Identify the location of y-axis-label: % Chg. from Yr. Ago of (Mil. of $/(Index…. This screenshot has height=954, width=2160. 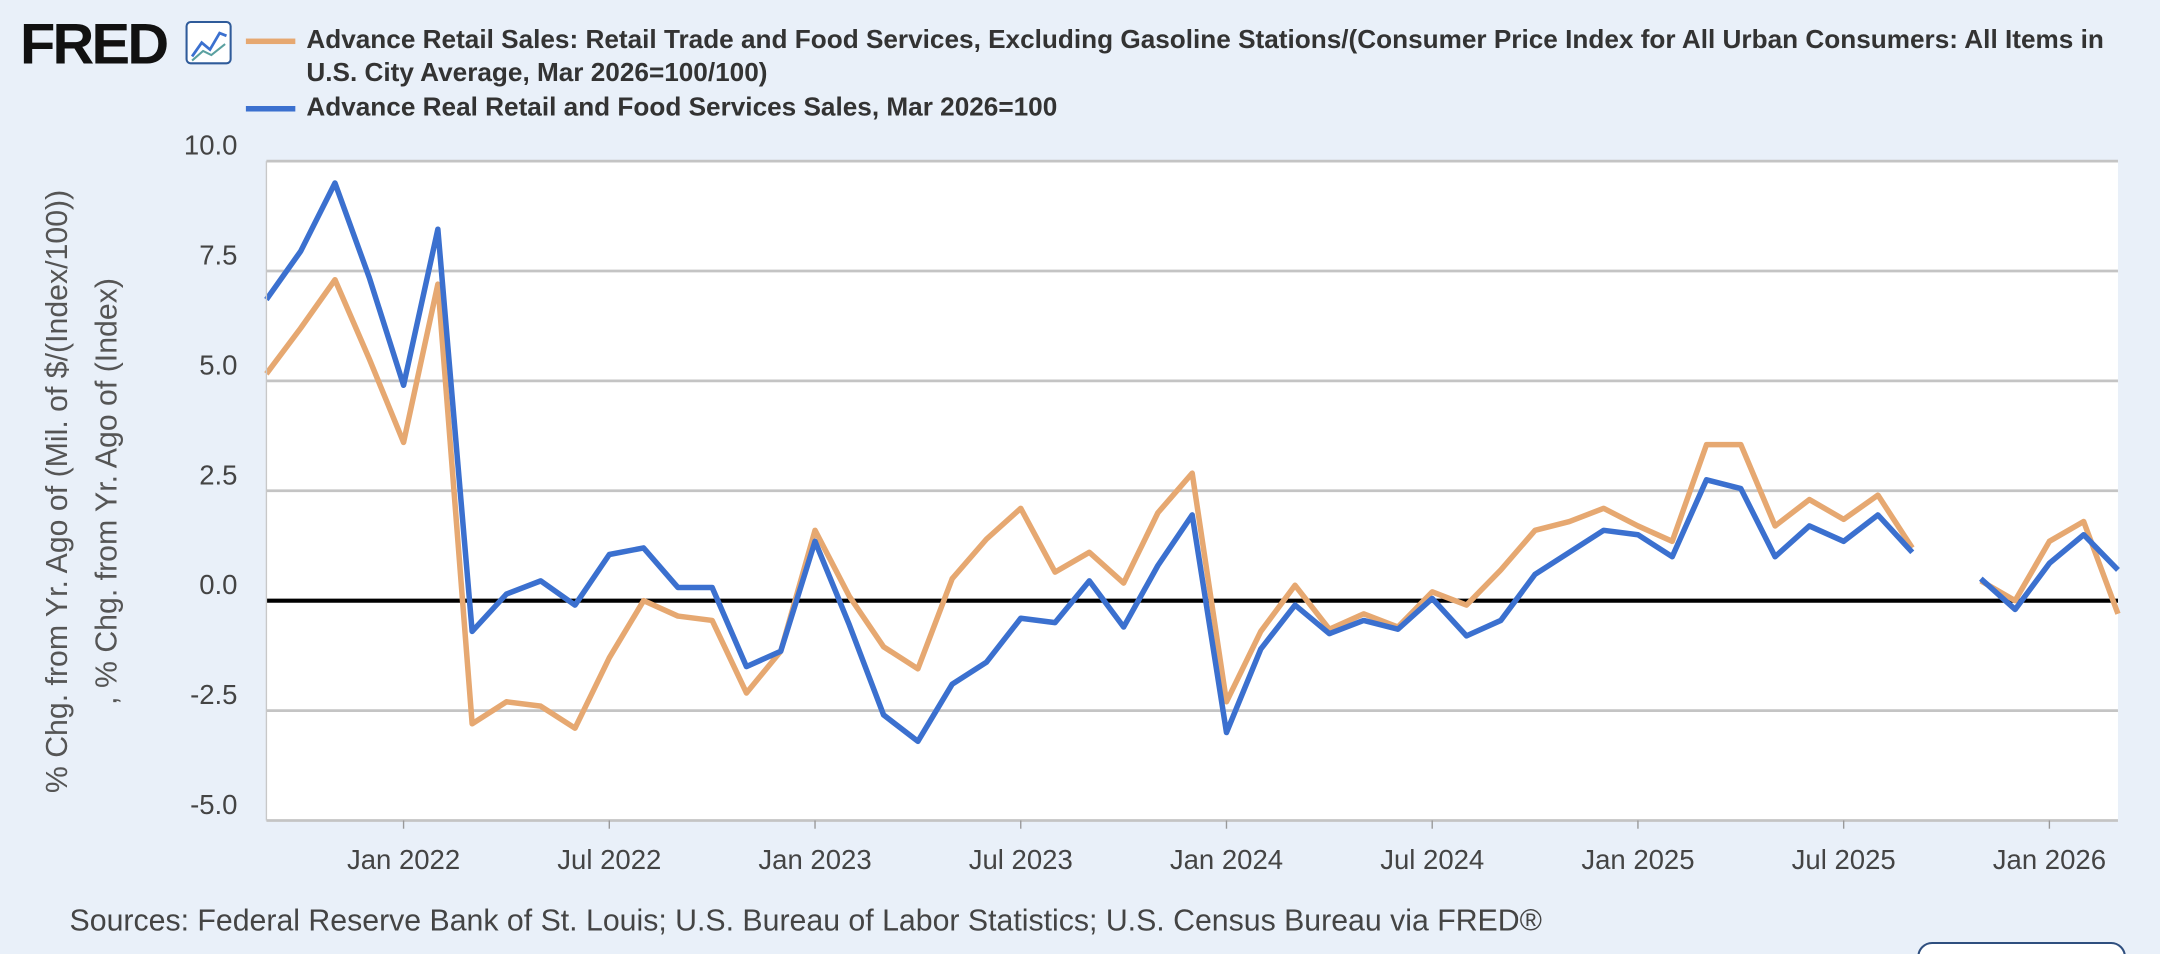
(82, 491).